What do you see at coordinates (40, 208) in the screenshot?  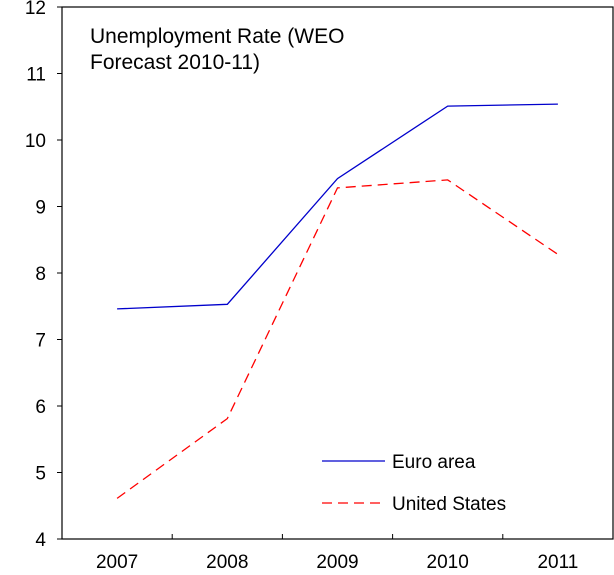 I see `y-tick-label: 9` at bounding box center [40, 208].